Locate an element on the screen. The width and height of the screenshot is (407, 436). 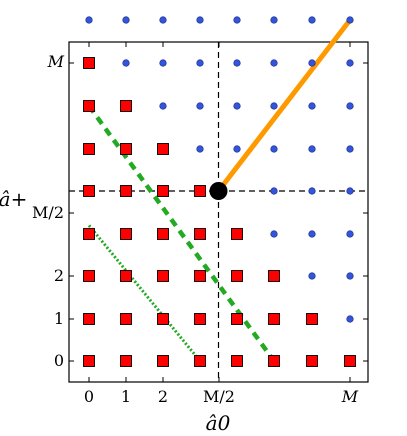
y-axis-title: â+ is located at coordinates (13, 199).